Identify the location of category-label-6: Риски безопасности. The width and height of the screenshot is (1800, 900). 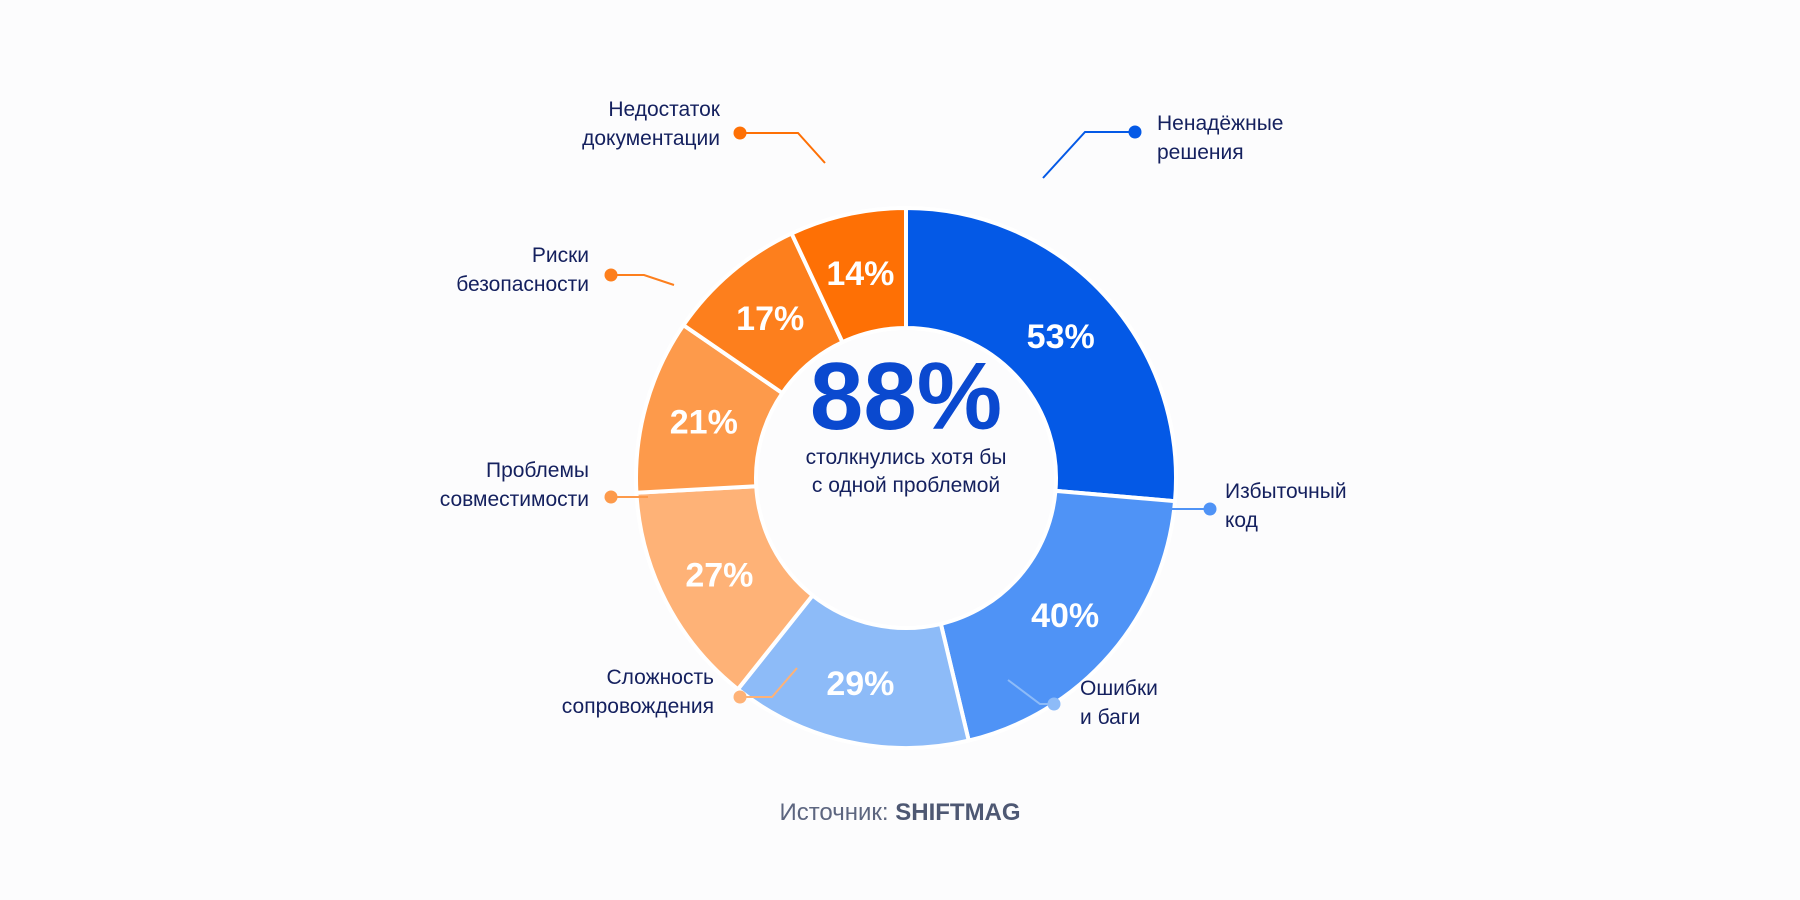
(522, 270).